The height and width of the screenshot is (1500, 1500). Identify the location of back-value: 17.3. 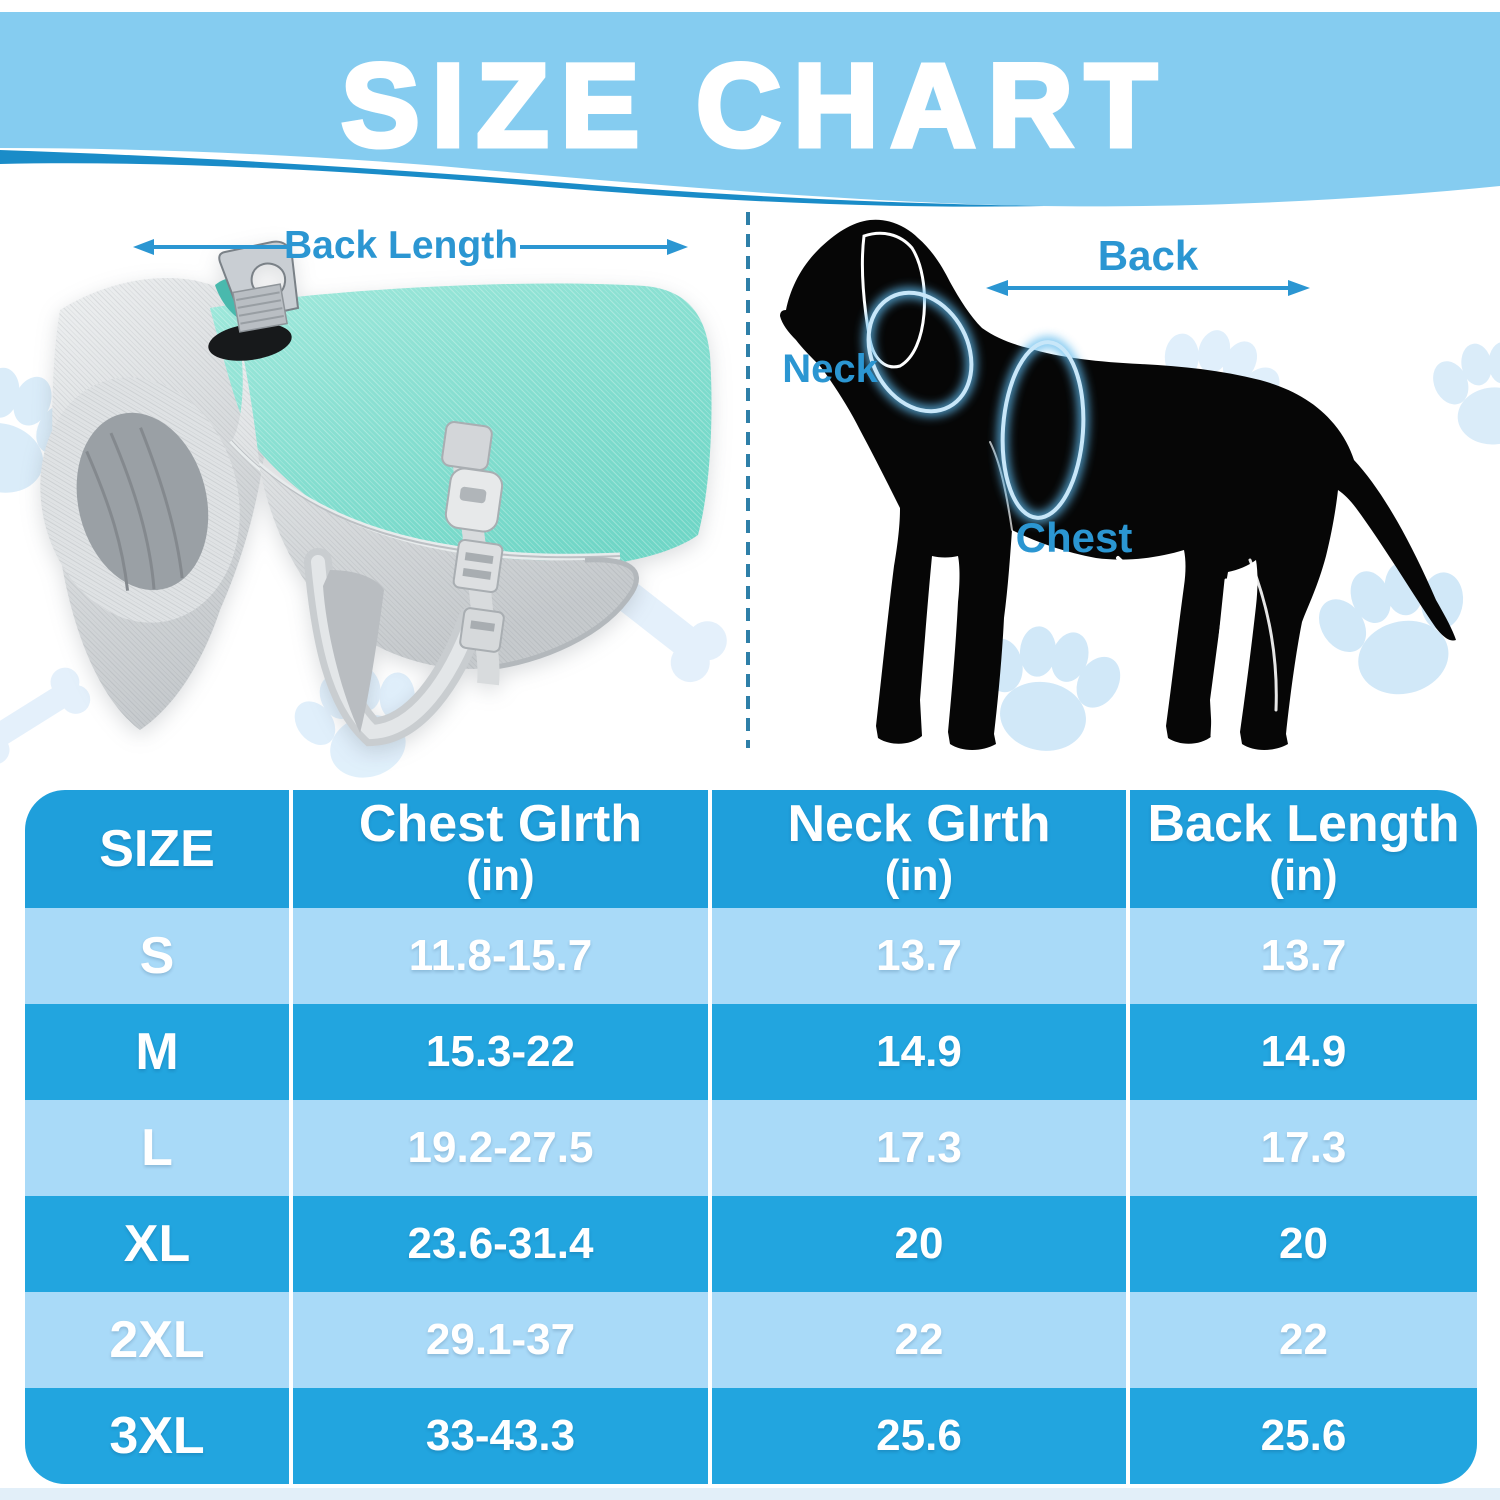
(1303, 1147).